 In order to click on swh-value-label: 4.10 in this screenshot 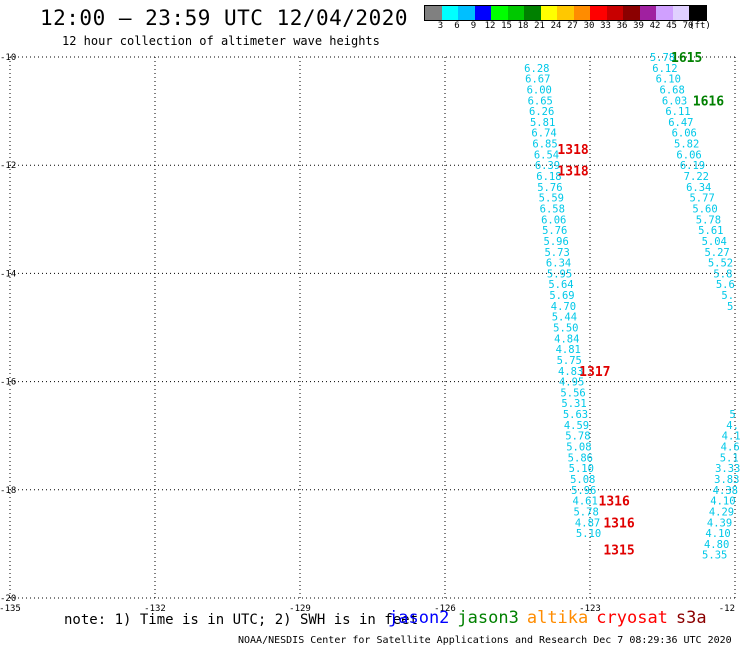, I will do `click(717, 534)`.